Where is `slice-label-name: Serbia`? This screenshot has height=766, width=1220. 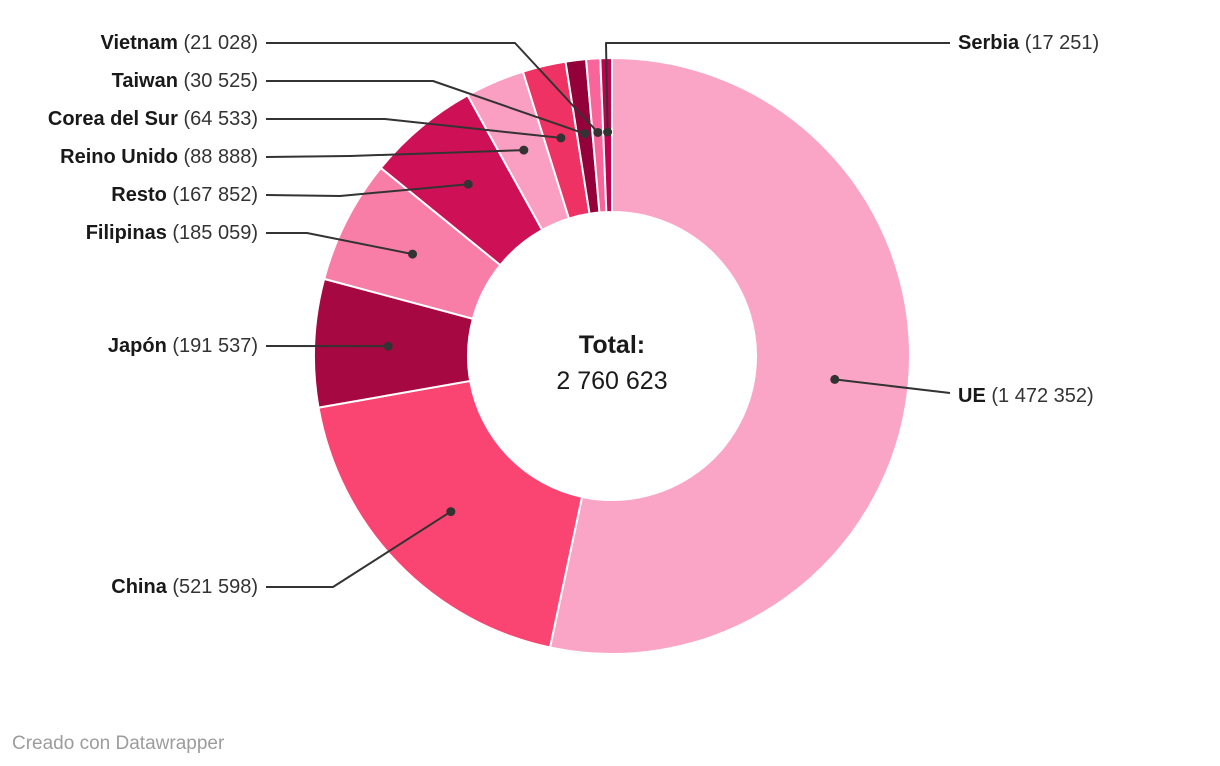
slice-label-name: Serbia is located at coordinates (989, 43).